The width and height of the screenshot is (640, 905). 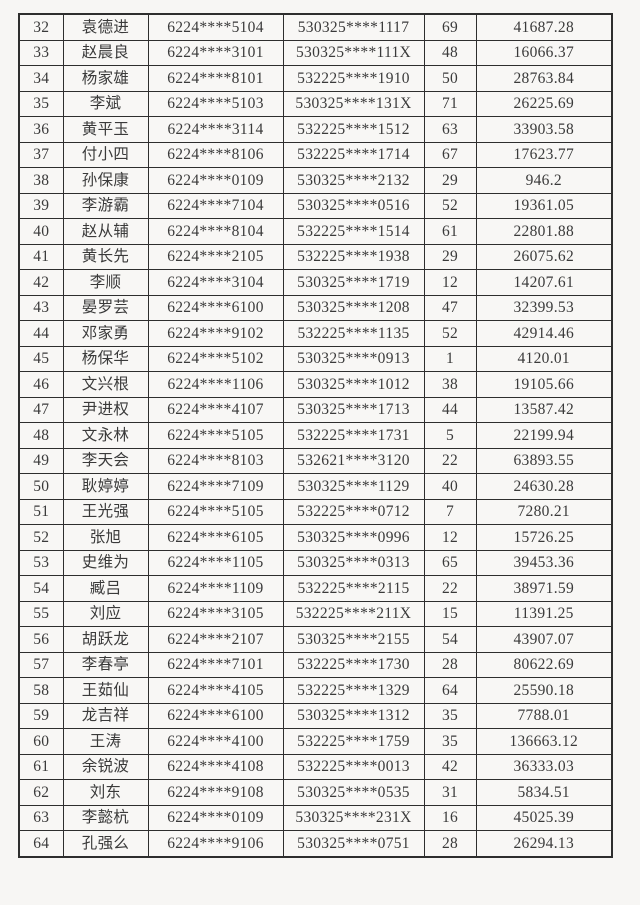 I want to click on cell-count: 71, so click(x=450, y=103).